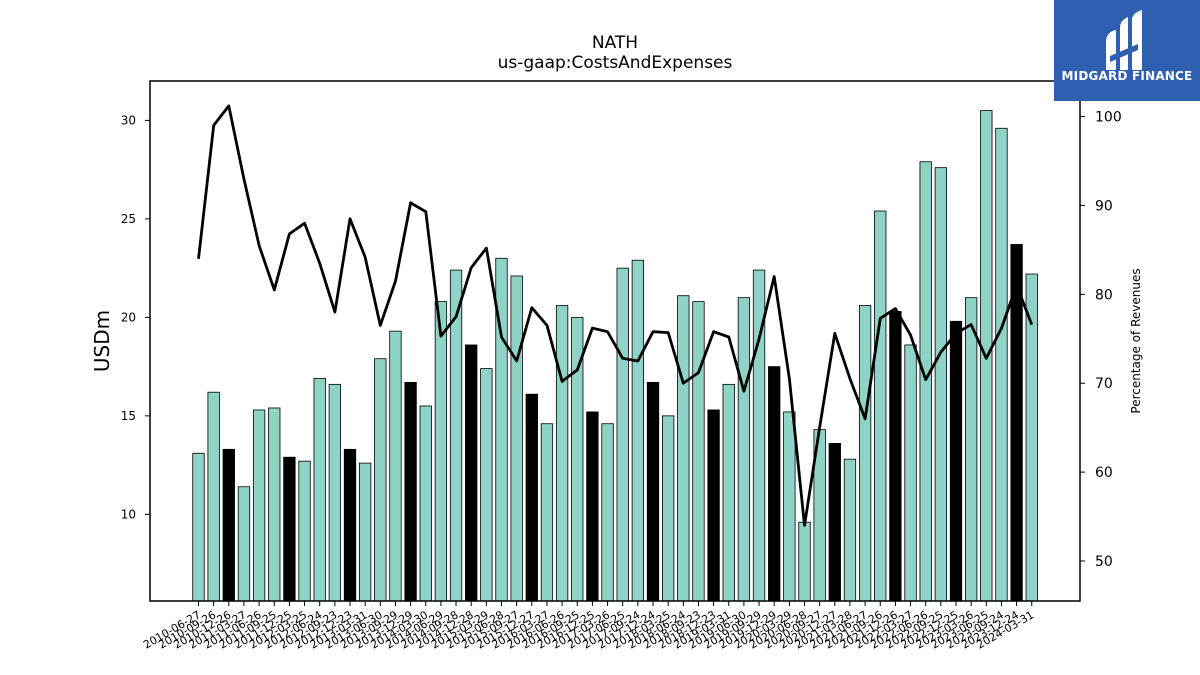 This screenshot has height=675, width=1200. What do you see at coordinates (1104, 295) in the screenshot?
I see `y2-tick-label: 80` at bounding box center [1104, 295].